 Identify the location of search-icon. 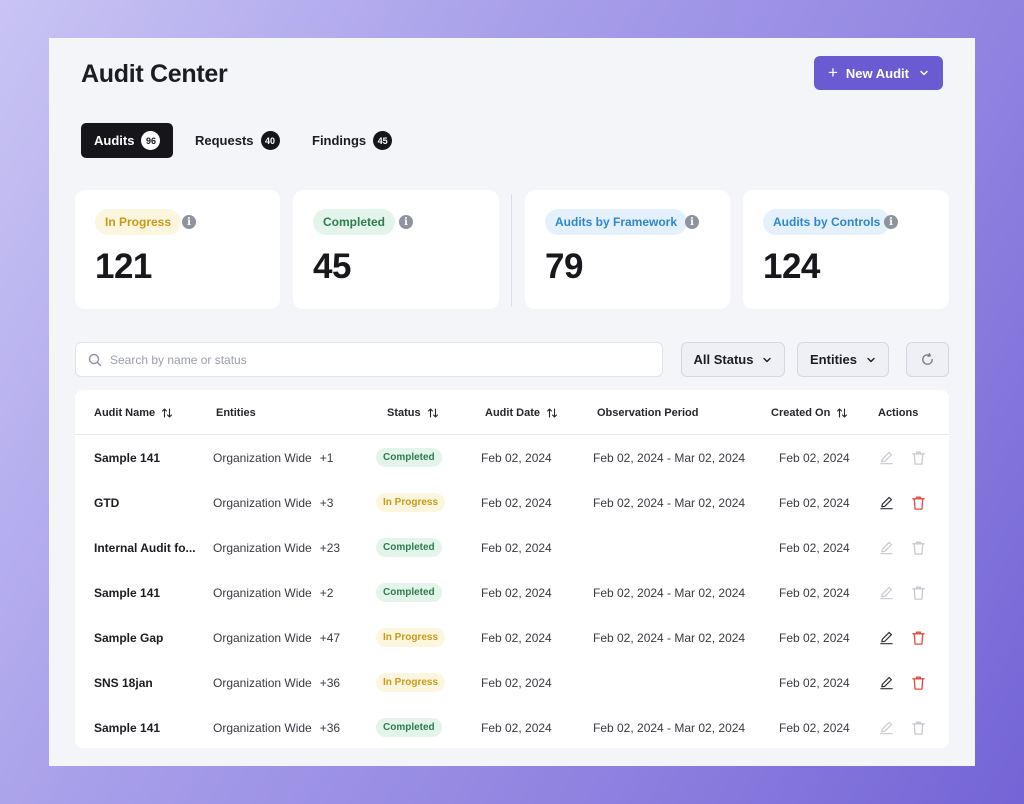
(95, 359).